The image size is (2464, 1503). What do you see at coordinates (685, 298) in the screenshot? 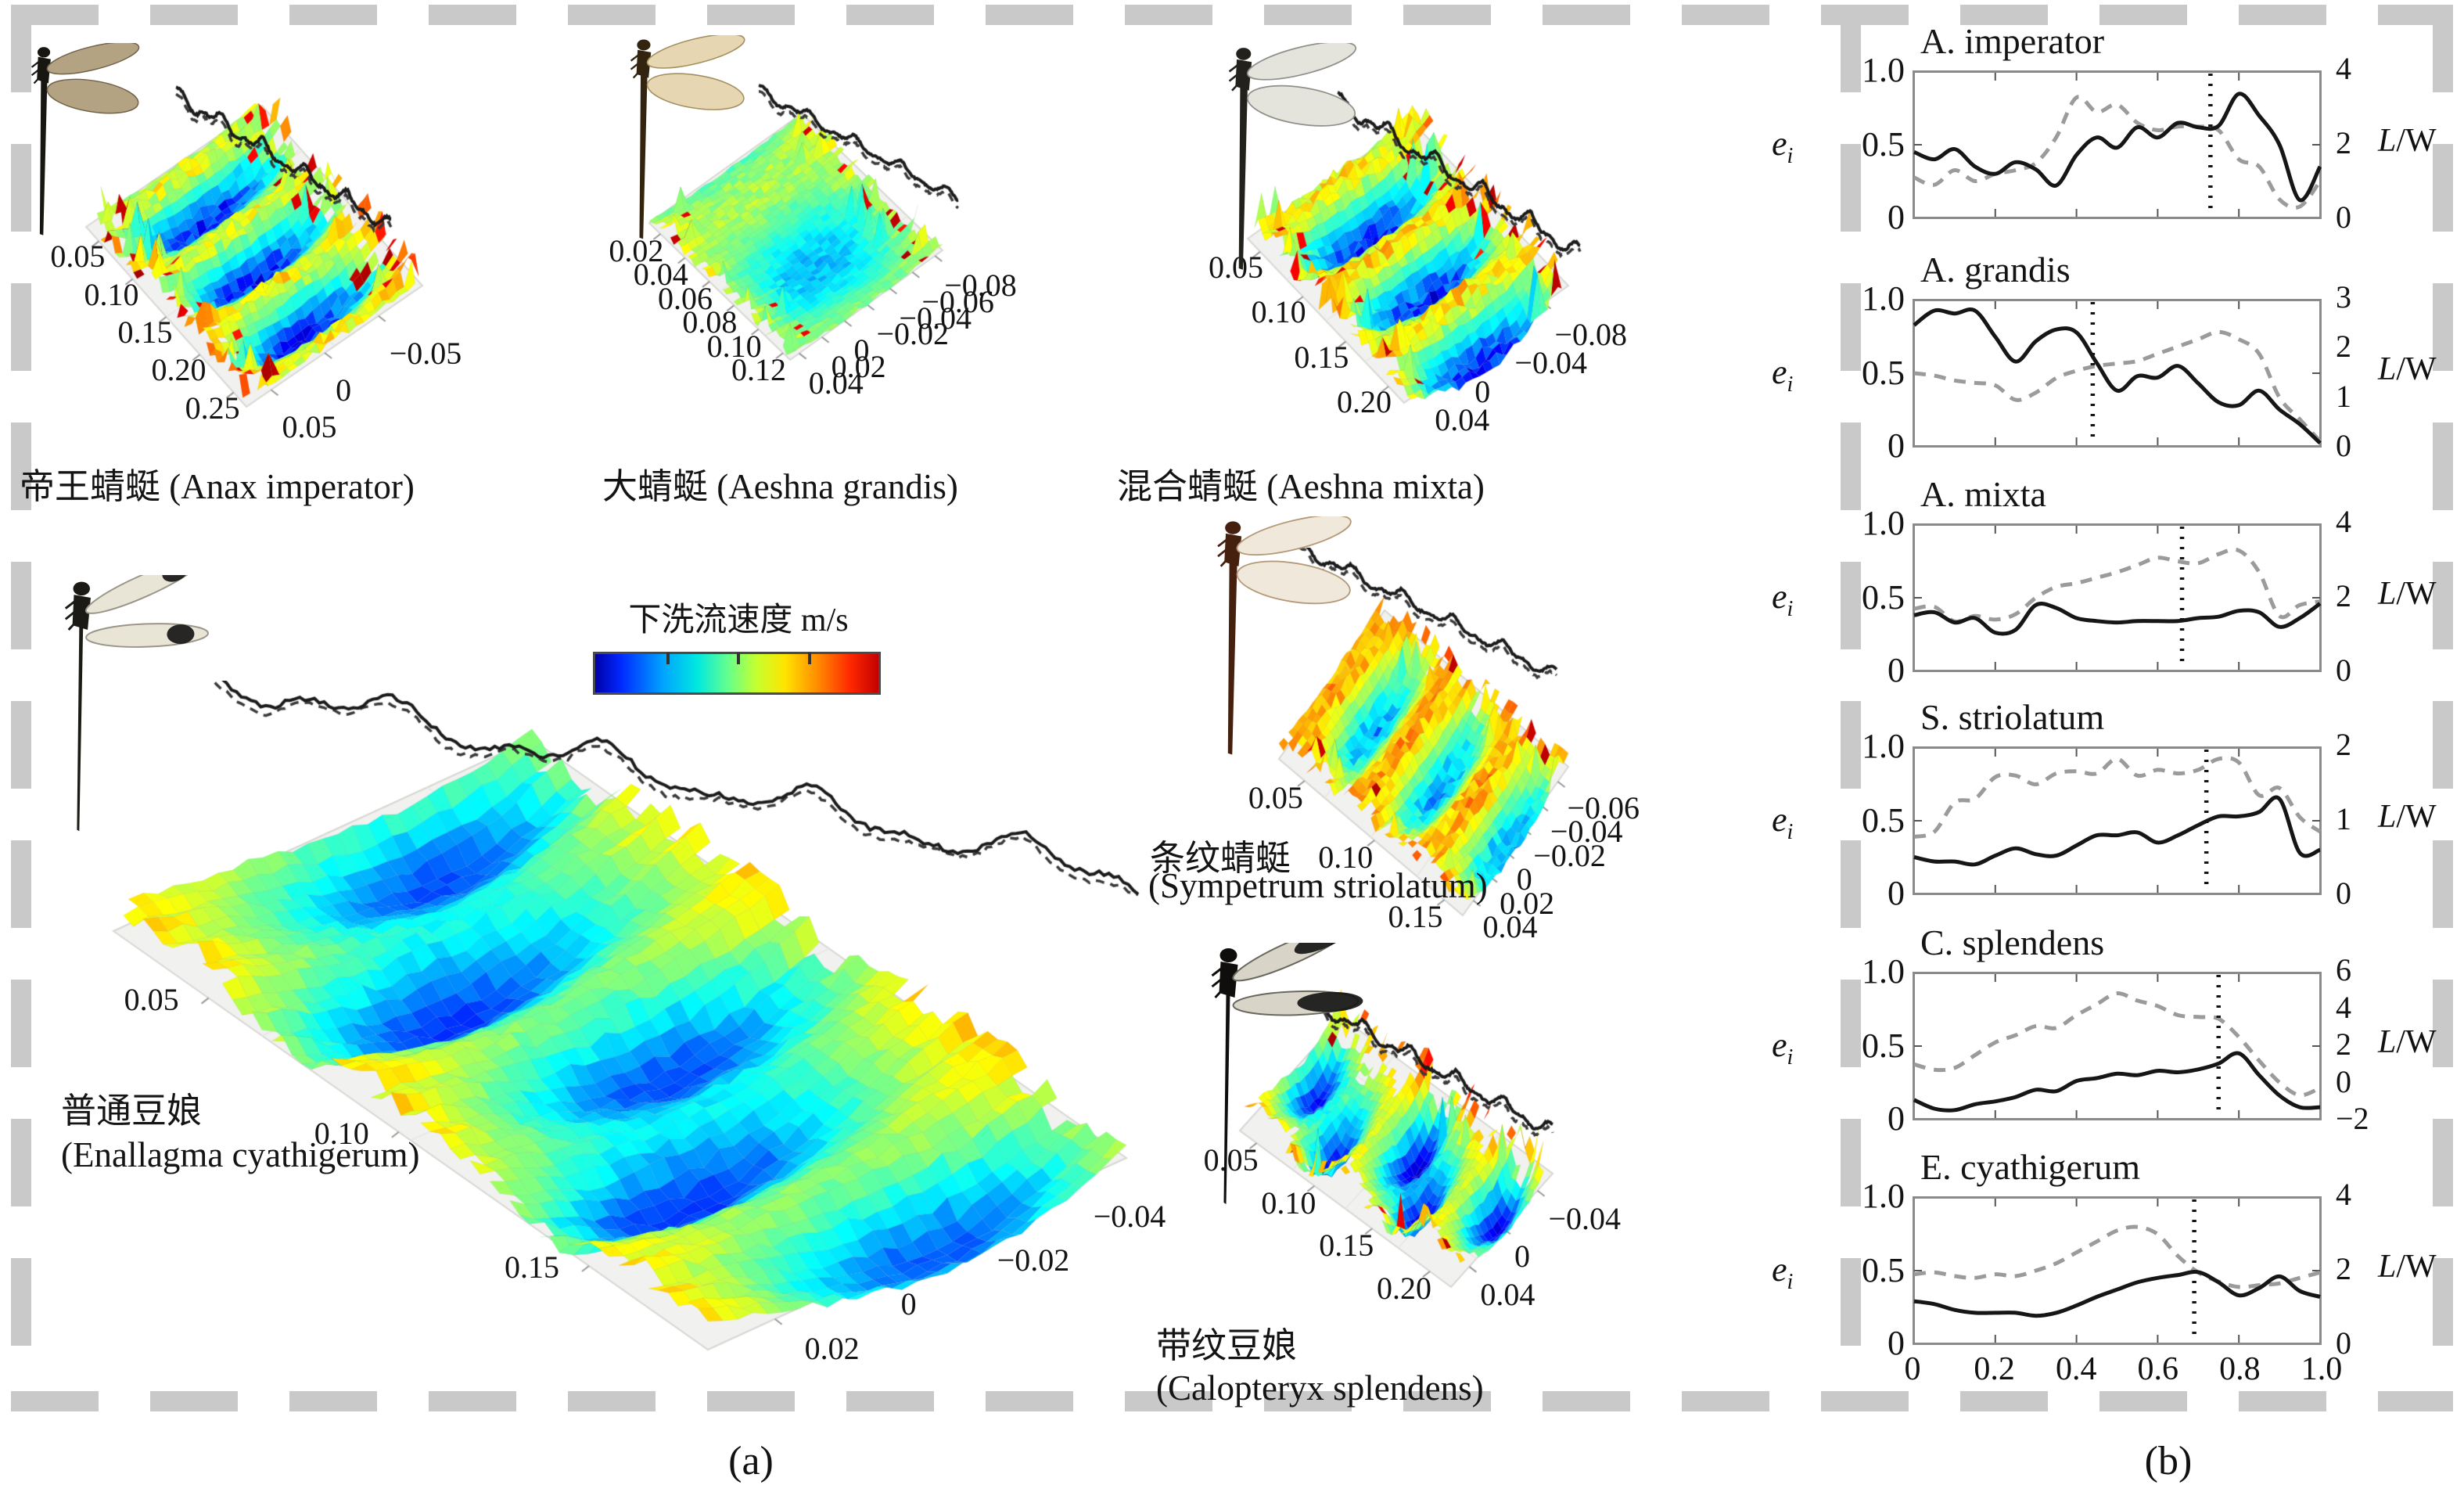
I see `surface-x-tick: 0.06` at bounding box center [685, 298].